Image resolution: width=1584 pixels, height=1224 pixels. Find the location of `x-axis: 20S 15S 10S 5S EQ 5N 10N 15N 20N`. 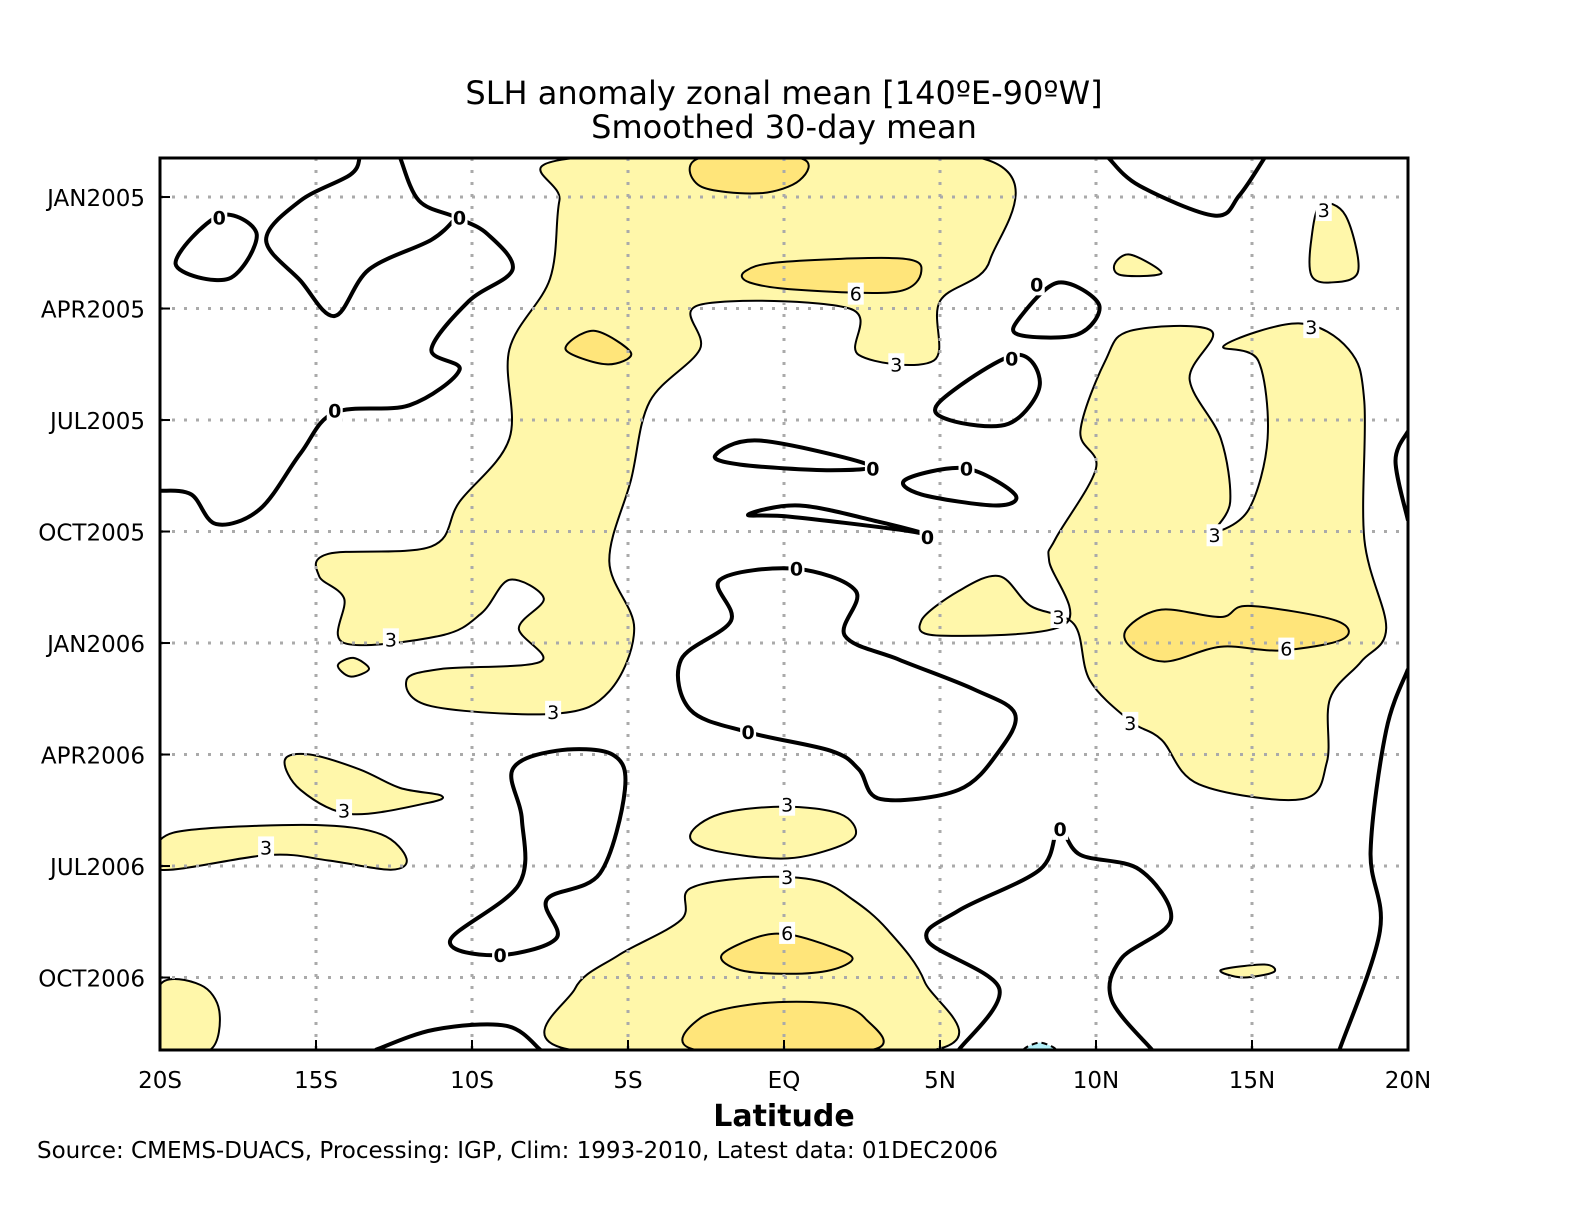

x-axis: 20S 15S 10S 5S EQ 5N 10N 15N 20N is located at coordinates (784, 1067).